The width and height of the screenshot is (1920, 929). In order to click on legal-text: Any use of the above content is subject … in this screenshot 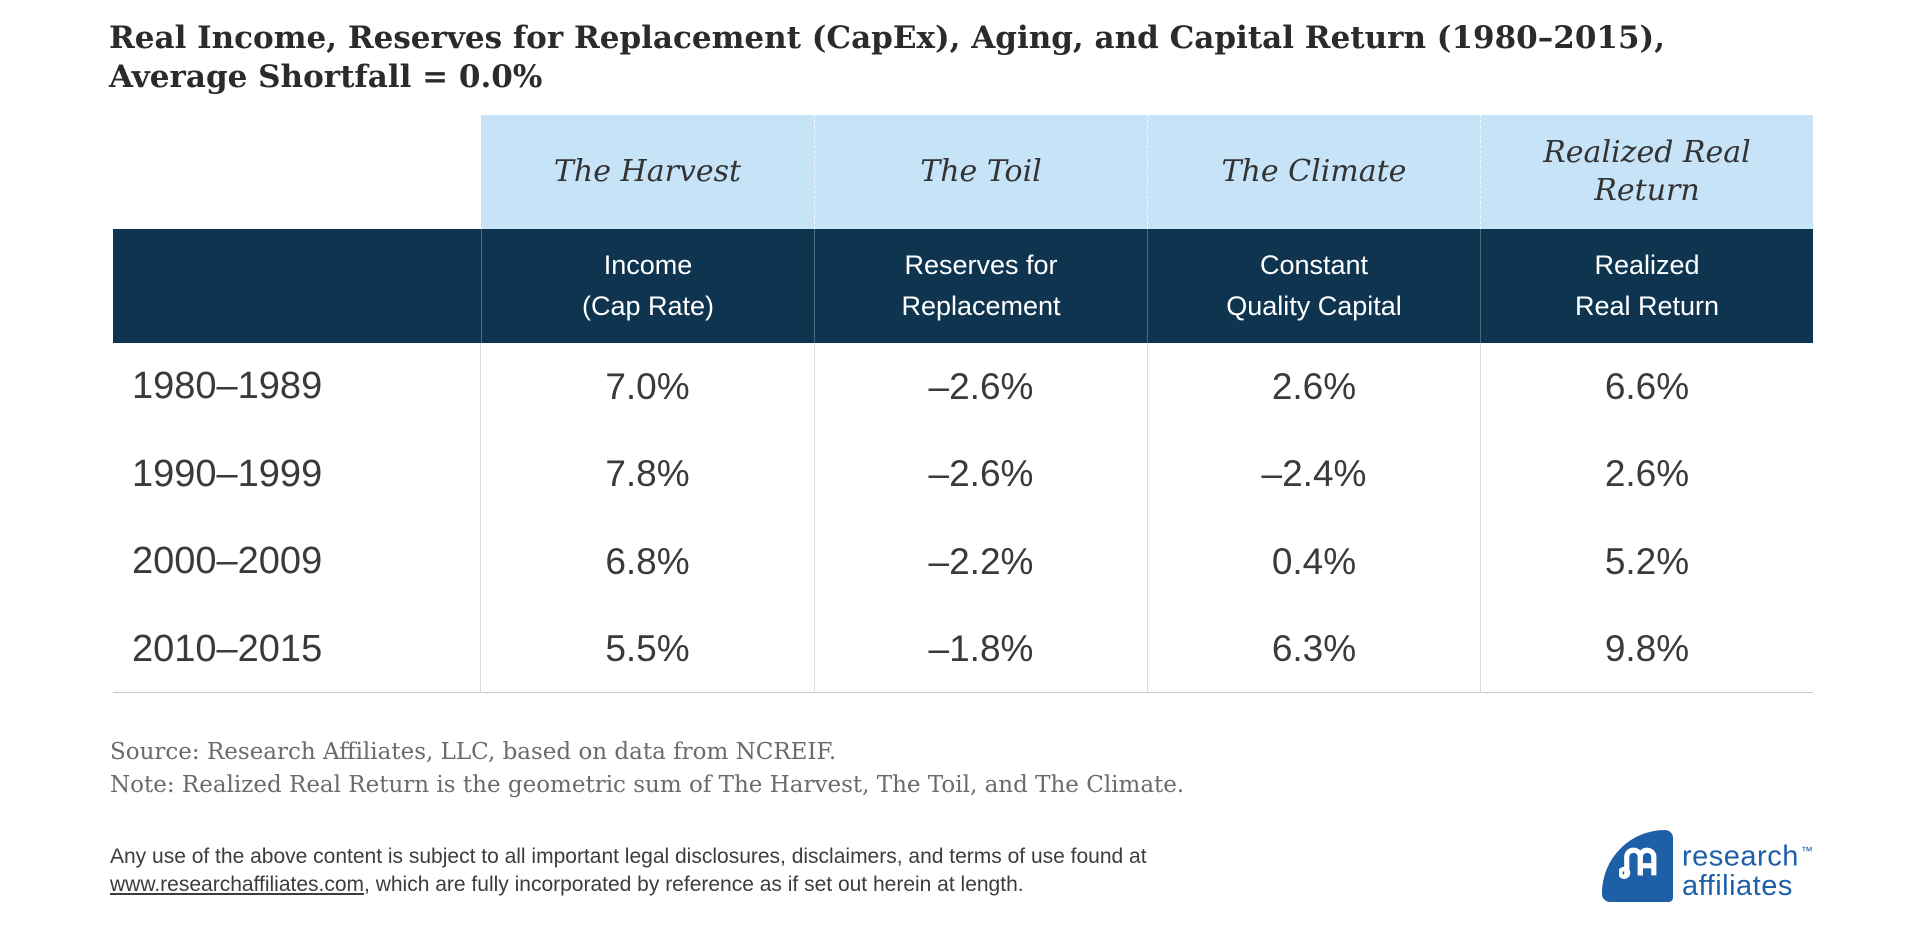, I will do `click(628, 871)`.